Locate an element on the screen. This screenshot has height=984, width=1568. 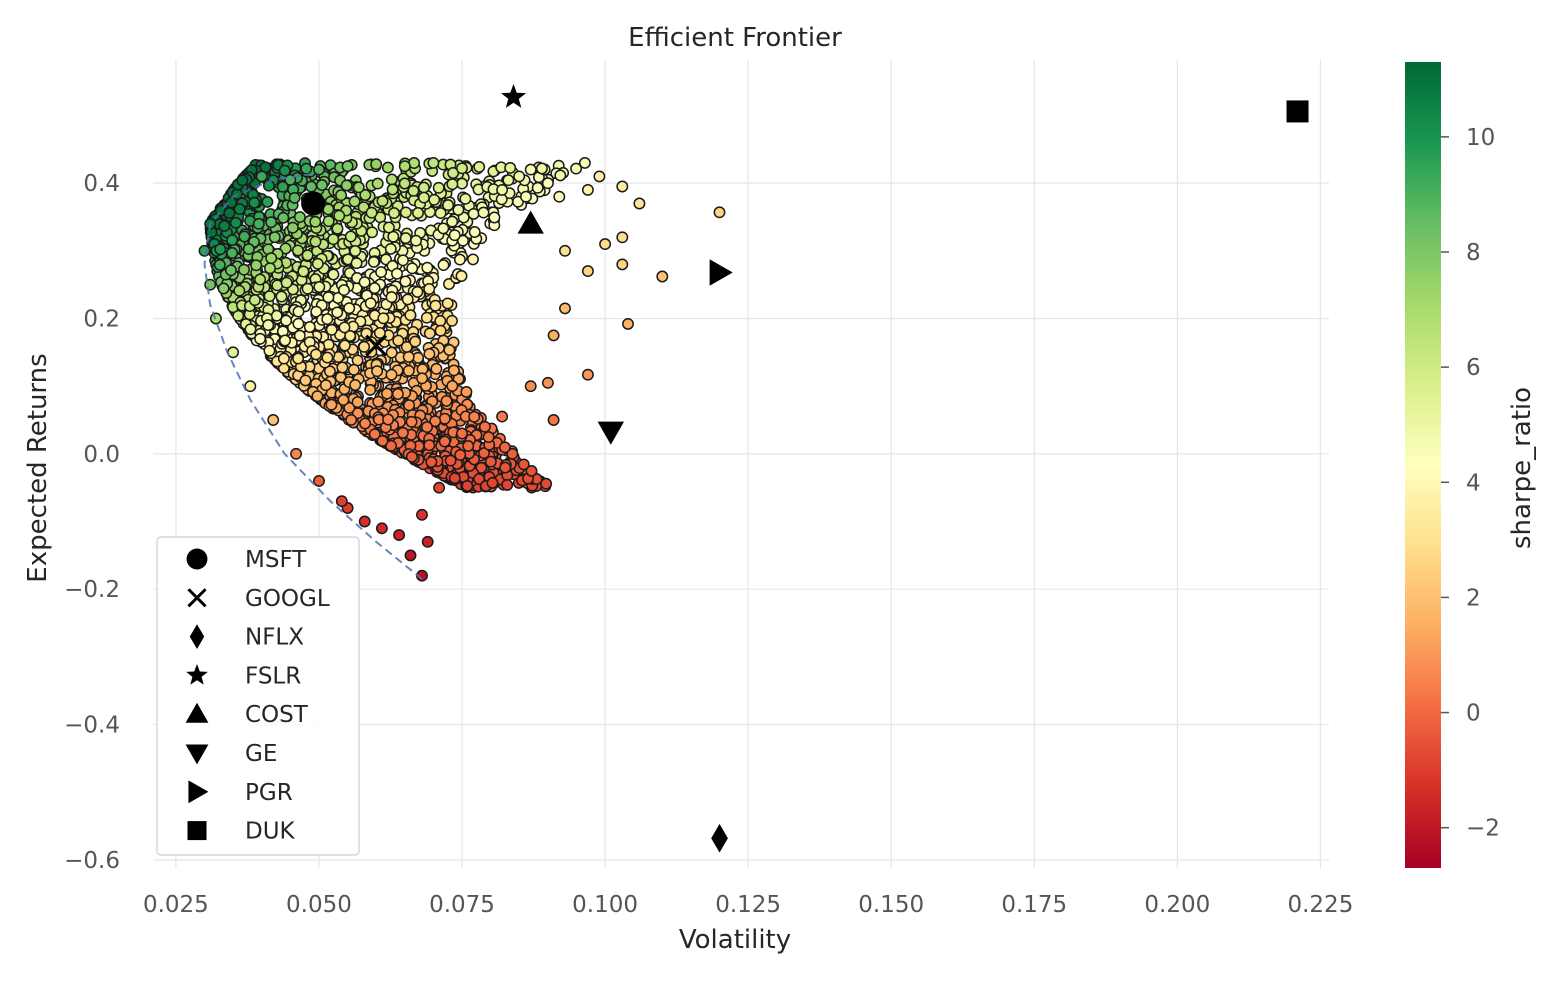
legend: MSFT GOOGL NFLX FSLR COST GE PGR DUK is located at coordinates (258, 696).